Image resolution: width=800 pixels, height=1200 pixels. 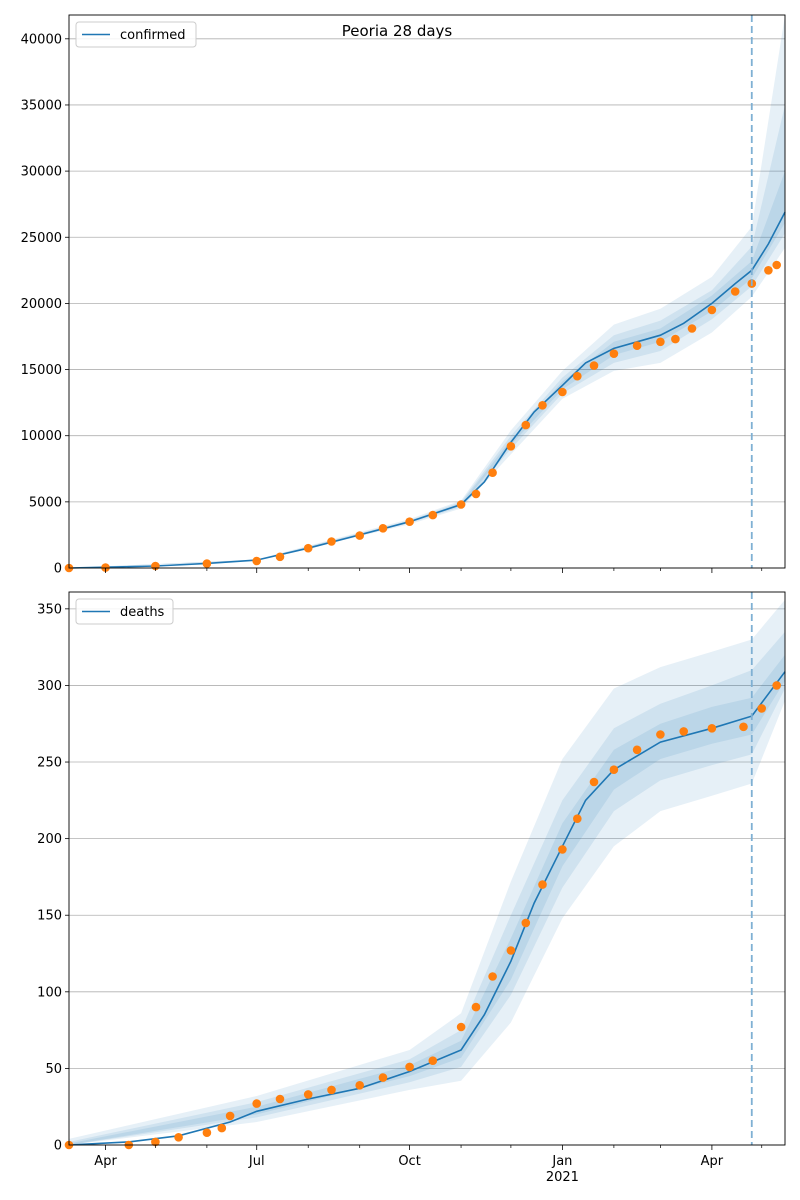 What do you see at coordinates (49, 763) in the screenshot?
I see `deaths-ytick-label: 250` at bounding box center [49, 763].